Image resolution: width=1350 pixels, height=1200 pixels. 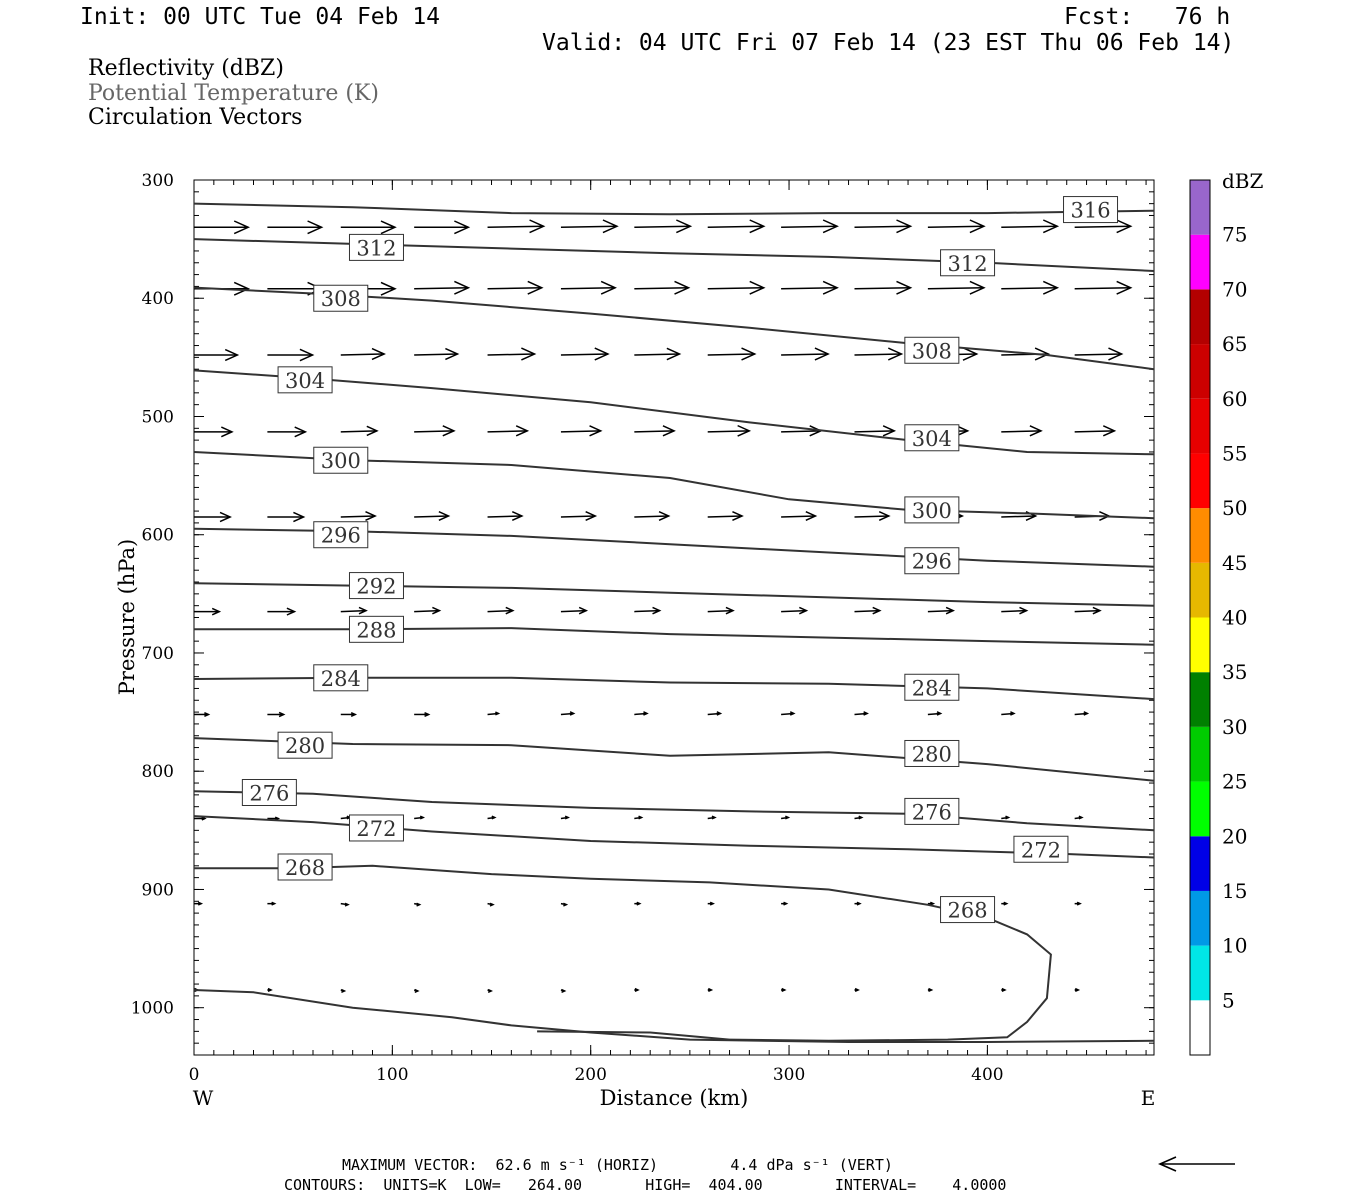 I want to click on field-reflectivity: Reflectivity (dBZ), so click(x=186, y=68).